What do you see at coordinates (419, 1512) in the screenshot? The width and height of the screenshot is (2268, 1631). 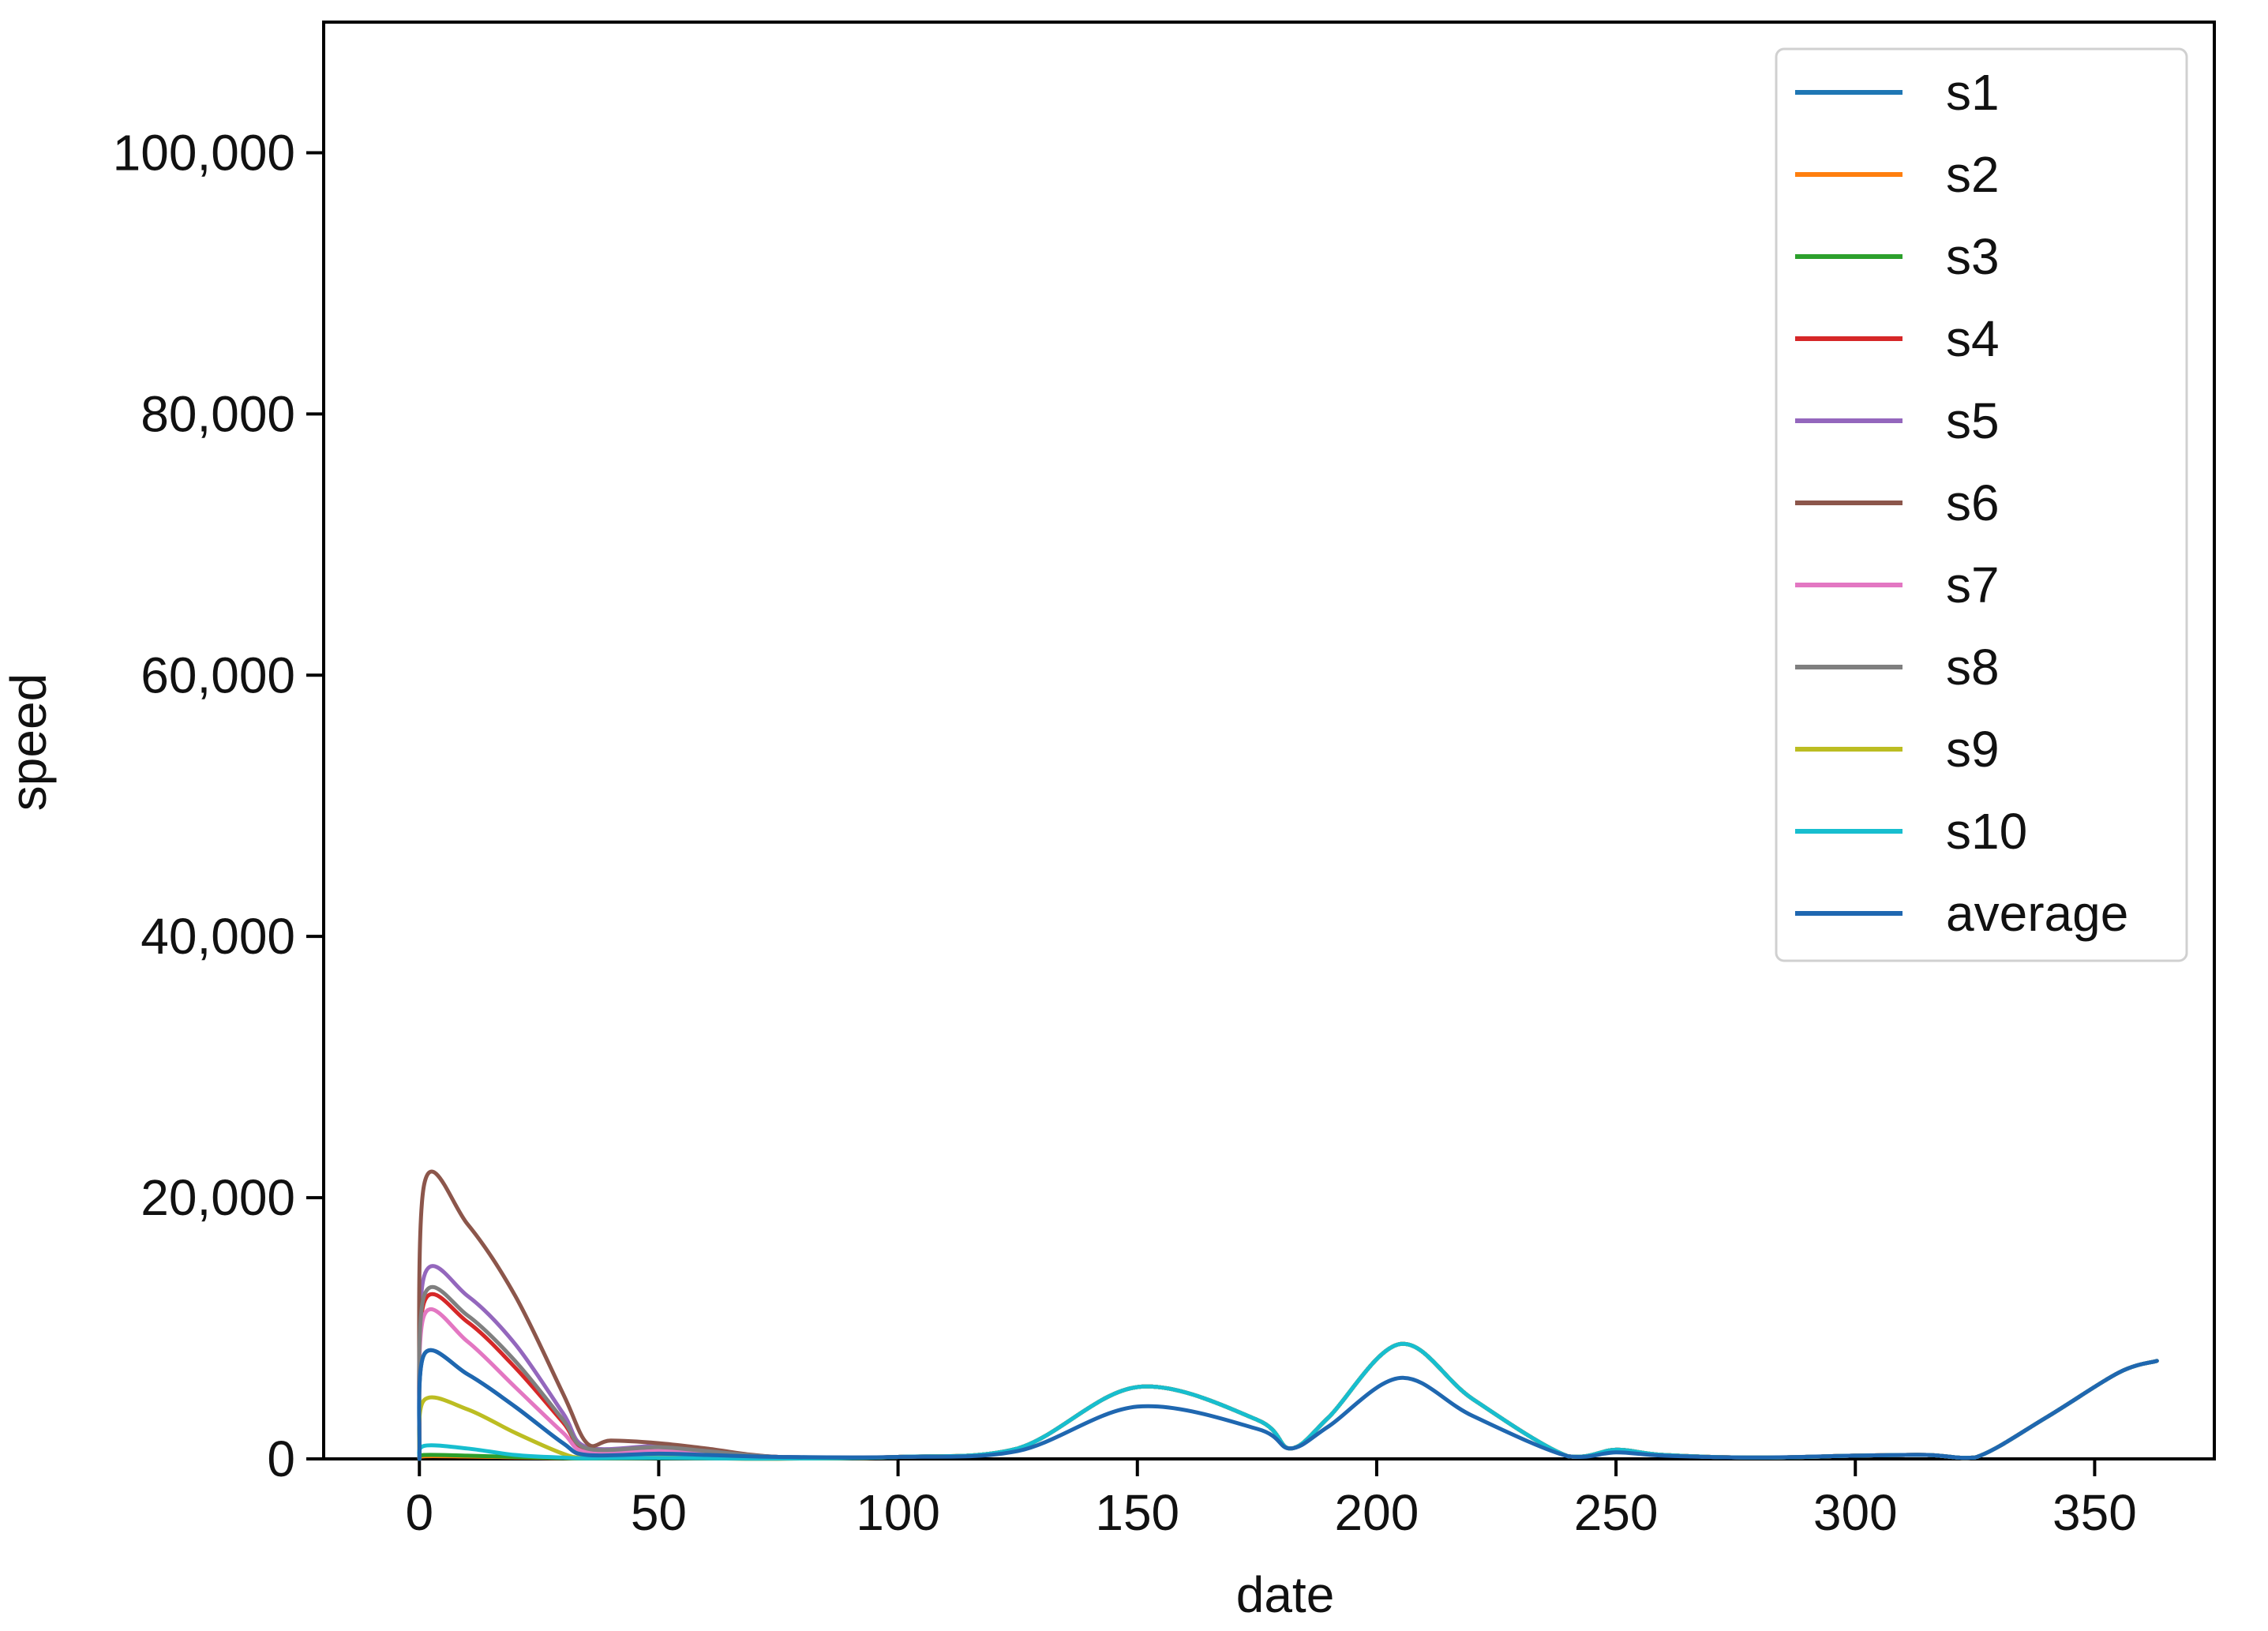 I see `x-tick-label: 0` at bounding box center [419, 1512].